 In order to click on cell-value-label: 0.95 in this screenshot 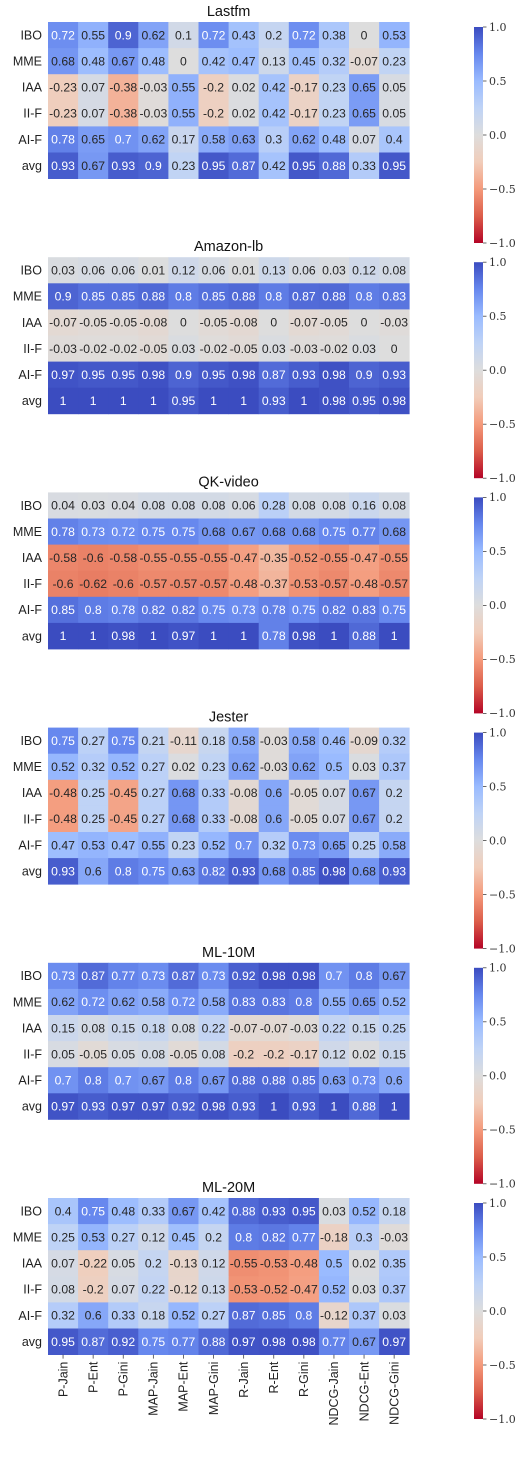, I will do `click(93, 375)`.